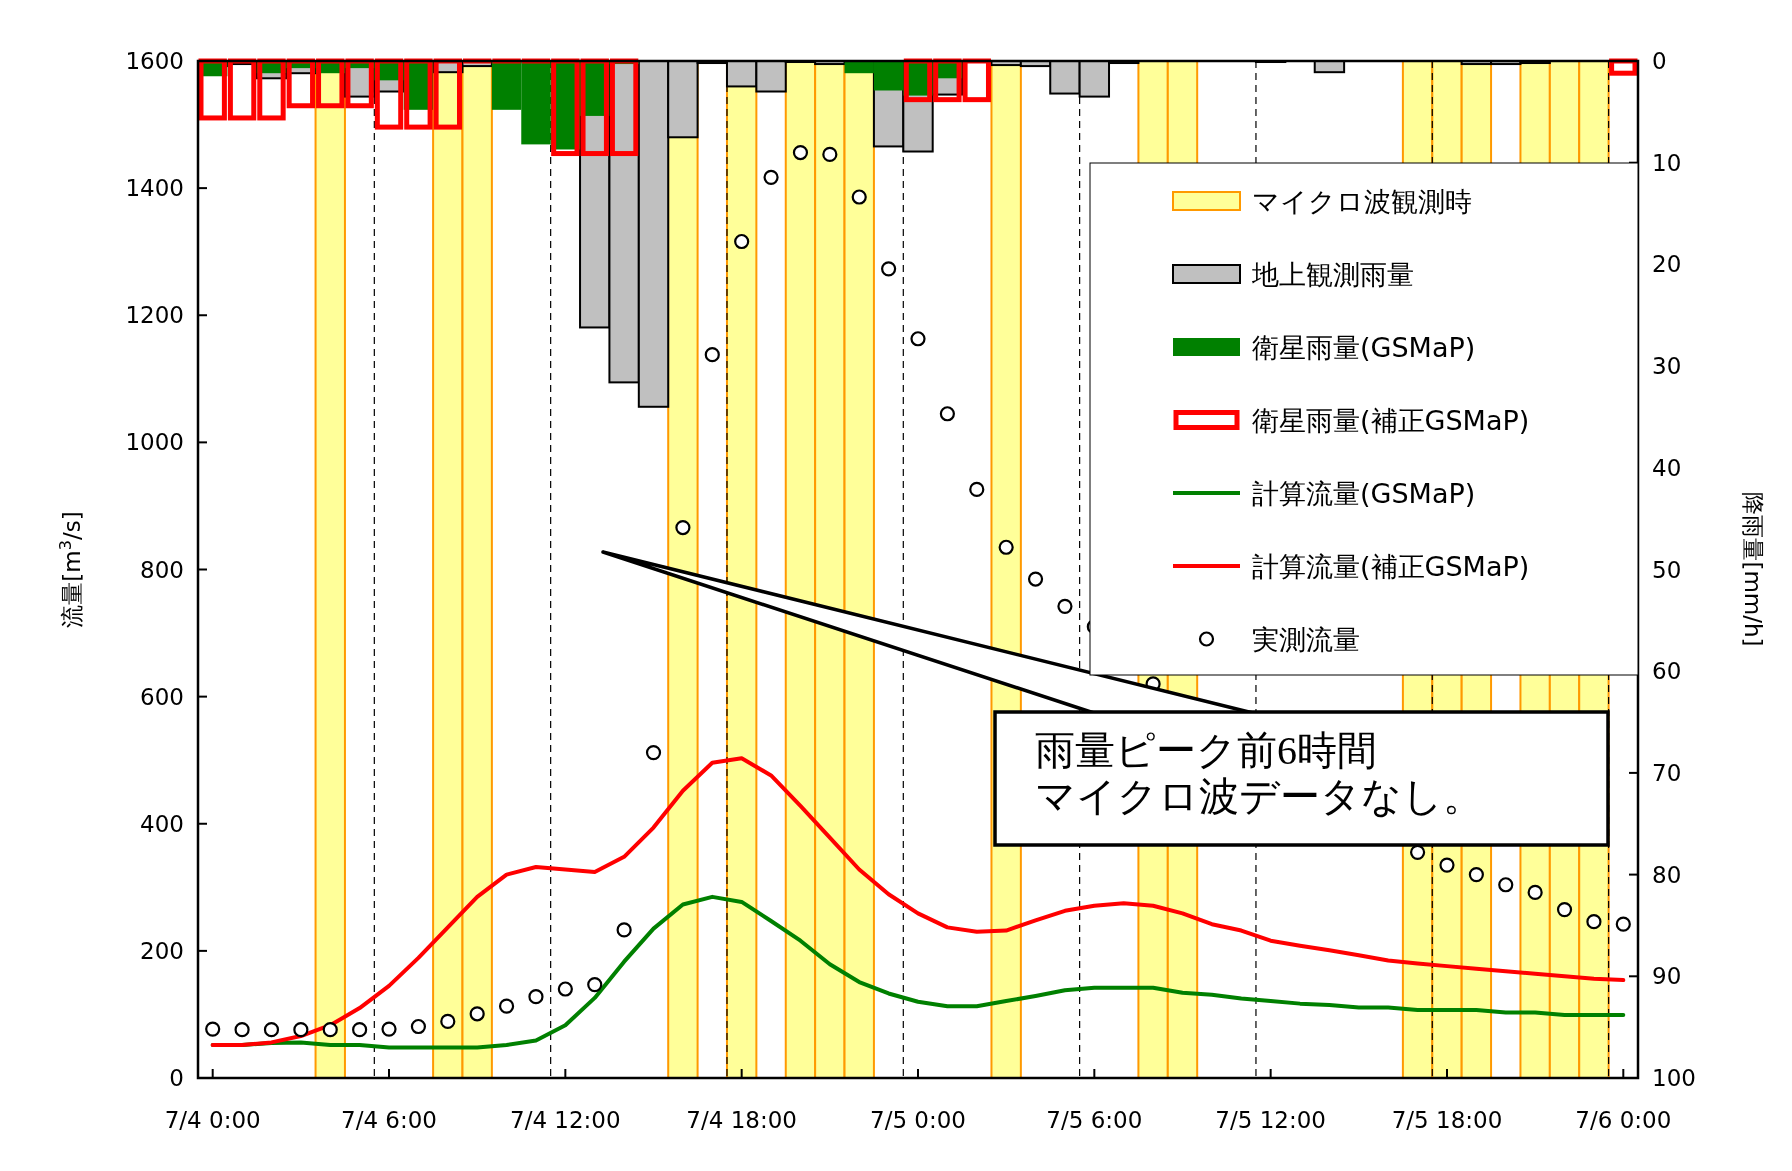 This screenshot has height=1171, width=1792. I want to click on x-tick-label: 7/6 0:00, so click(1623, 1120).